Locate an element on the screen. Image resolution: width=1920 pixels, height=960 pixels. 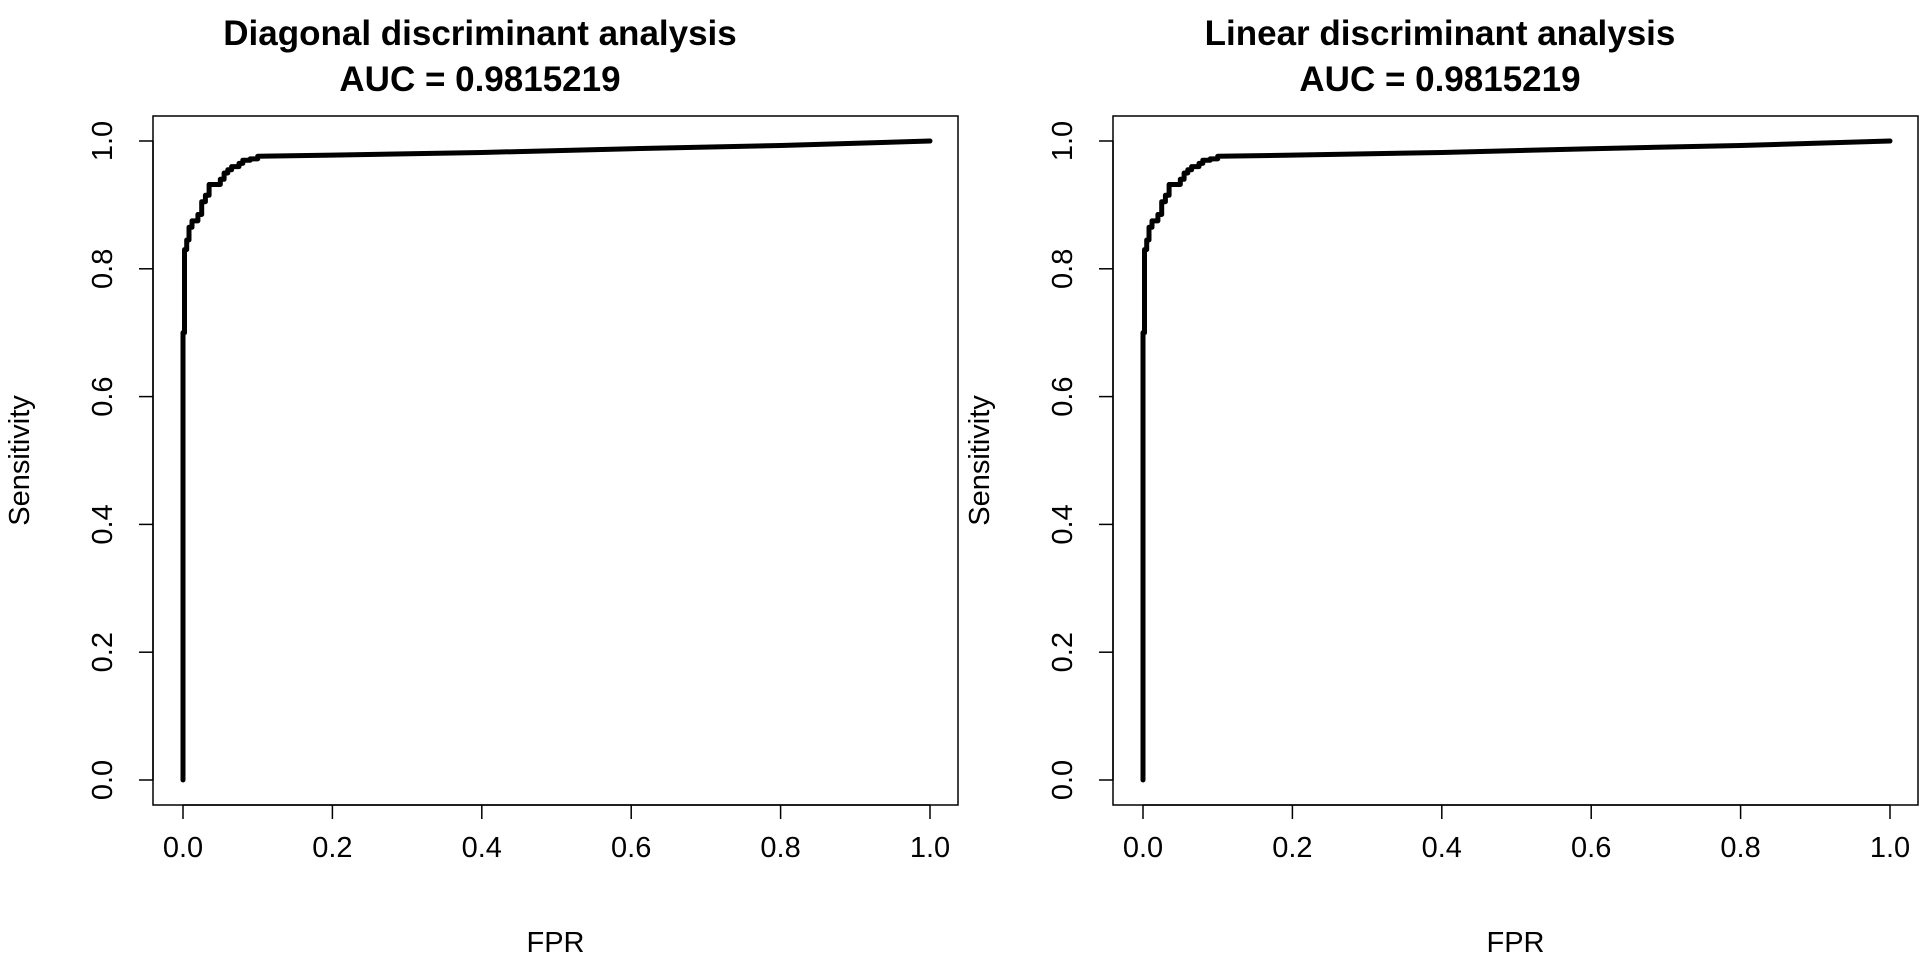
chart-title: Linear discriminant analysis is located at coordinates (1440, 33).